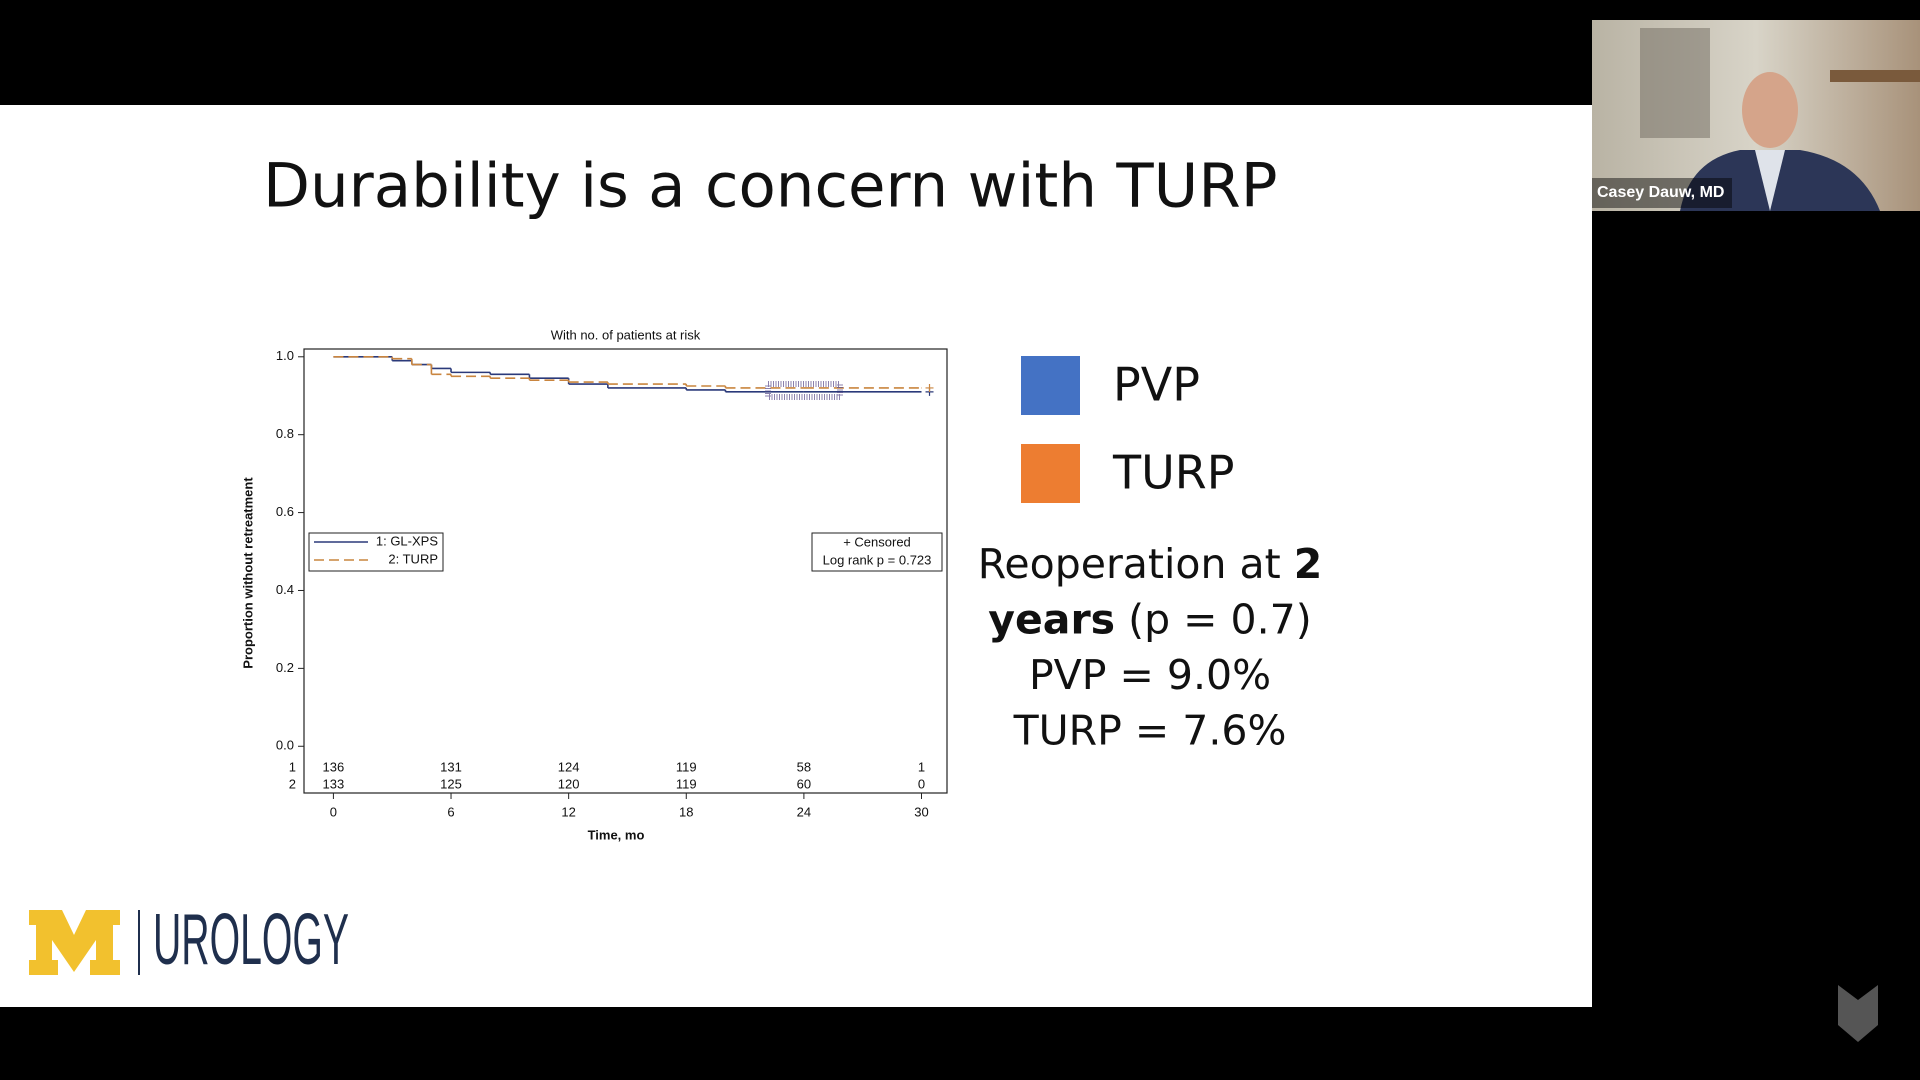 The image size is (1920, 1080). Describe the element at coordinates (1770, 110) in the screenshot. I see `person-head` at that location.